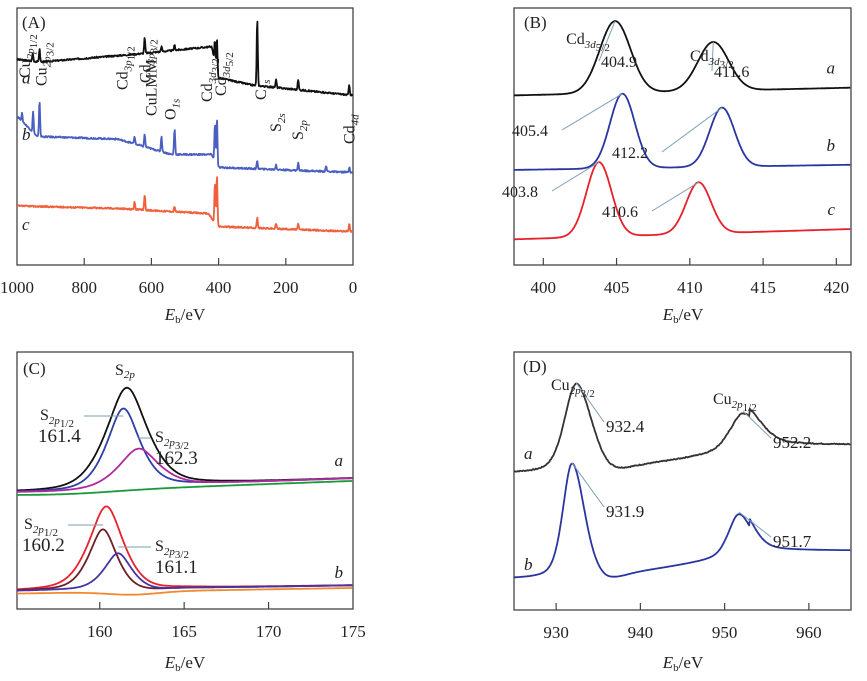  I want to click on series-a-background-line, so click(184, 488).